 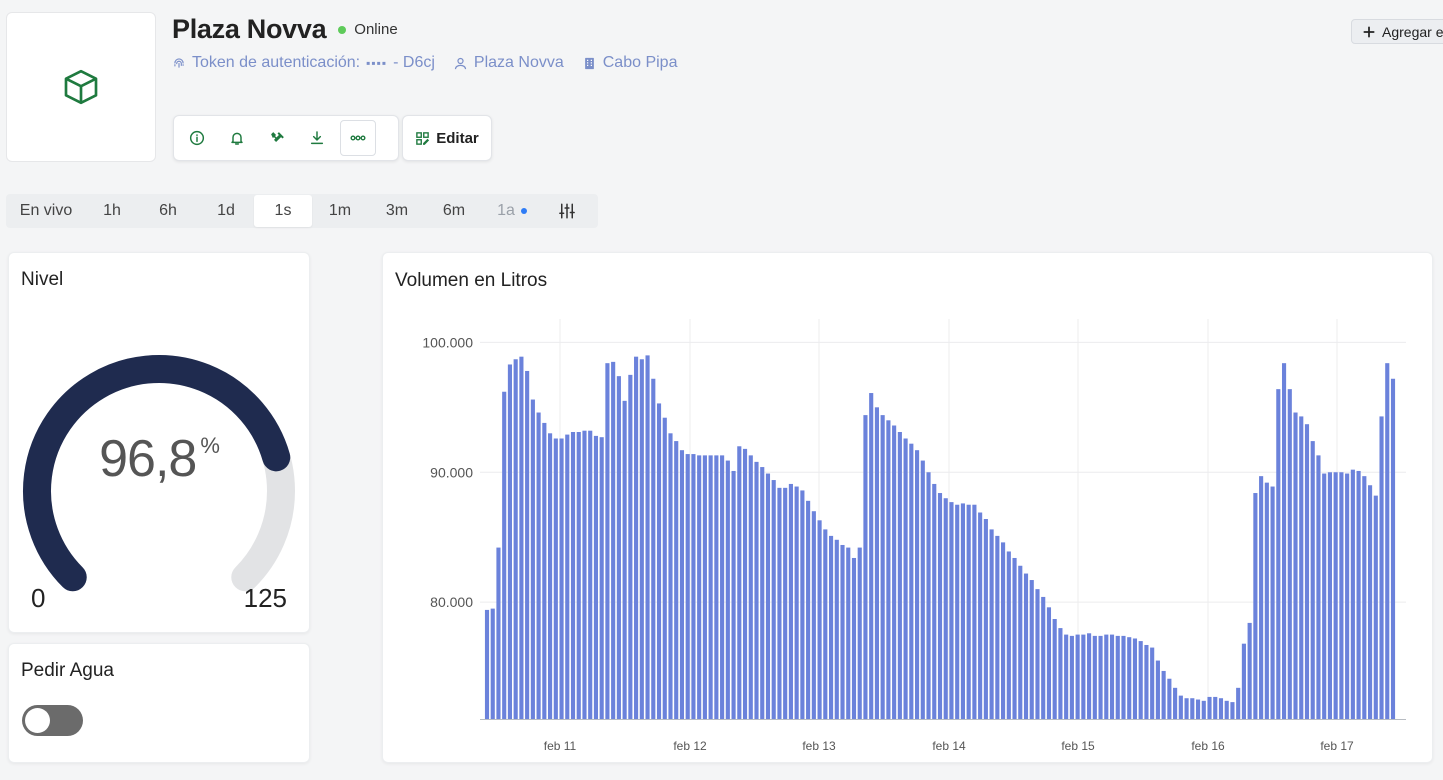 What do you see at coordinates (52, 720) in the screenshot?
I see `order-water-toggle` at bounding box center [52, 720].